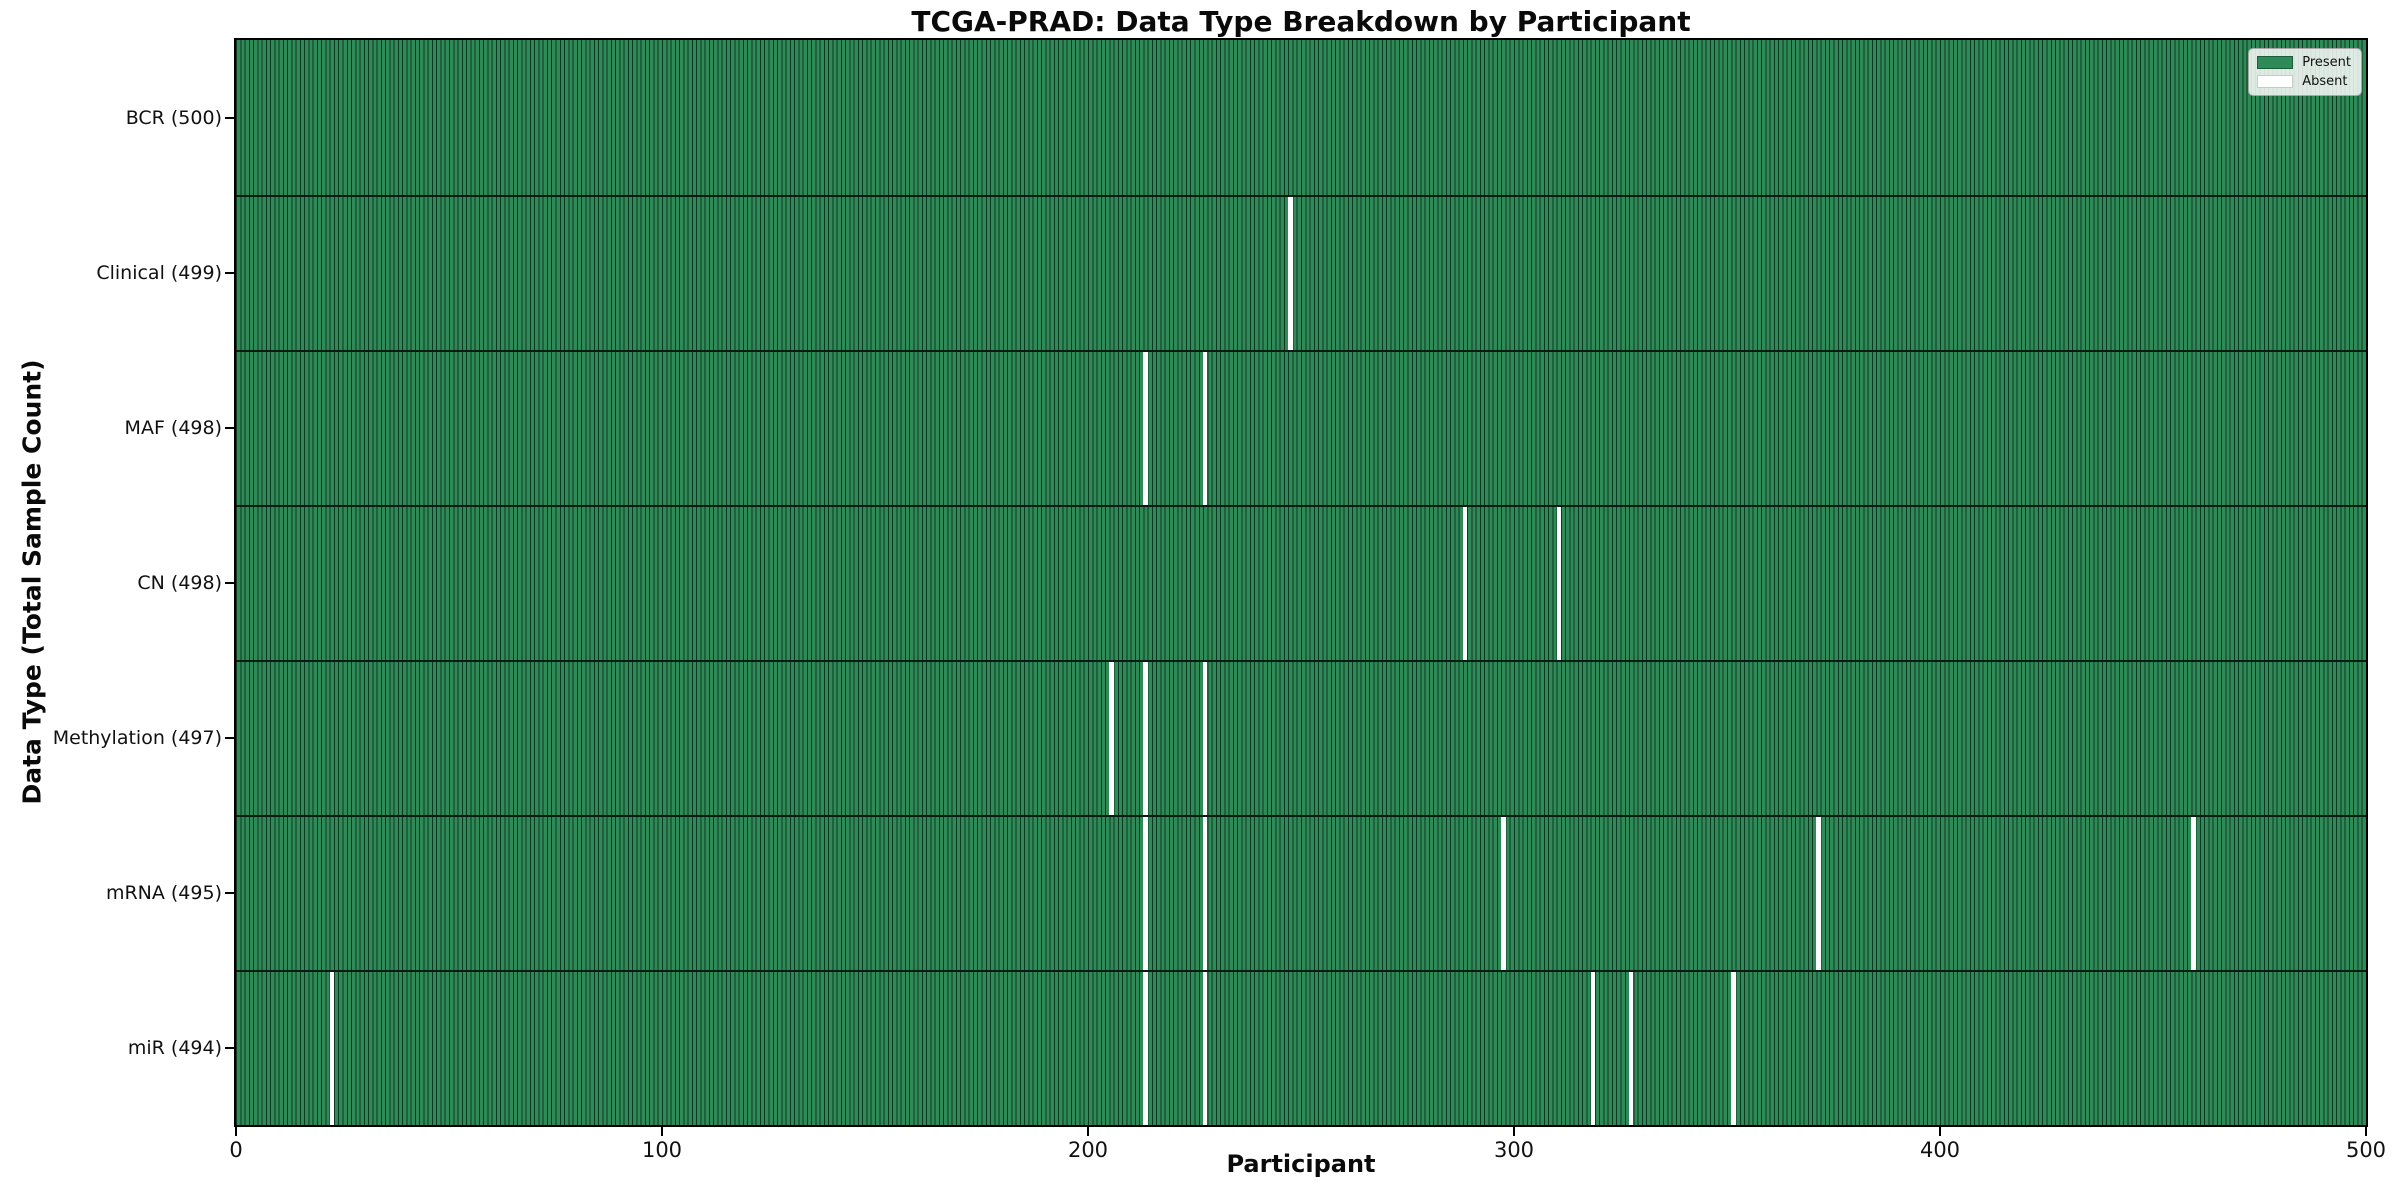  I want to click on y-tick-label: MAF (498), so click(173, 427).